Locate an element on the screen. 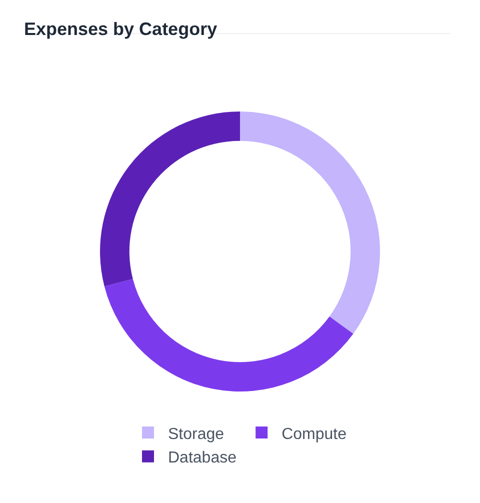  chart-title: Expenses by Category is located at coordinates (121, 29).